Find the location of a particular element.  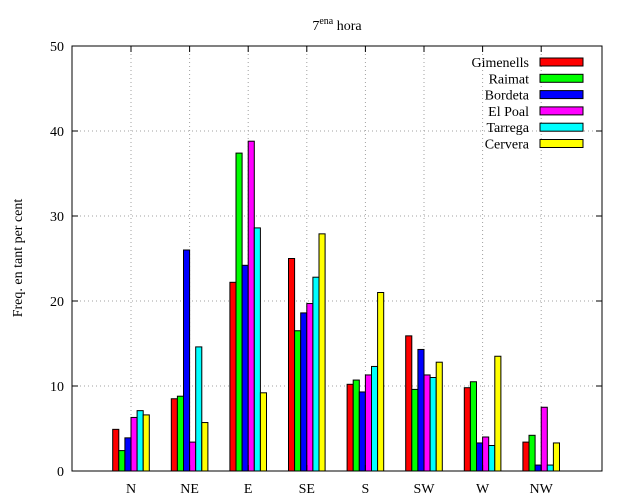

x-tick-label: NE is located at coordinates (189, 489).